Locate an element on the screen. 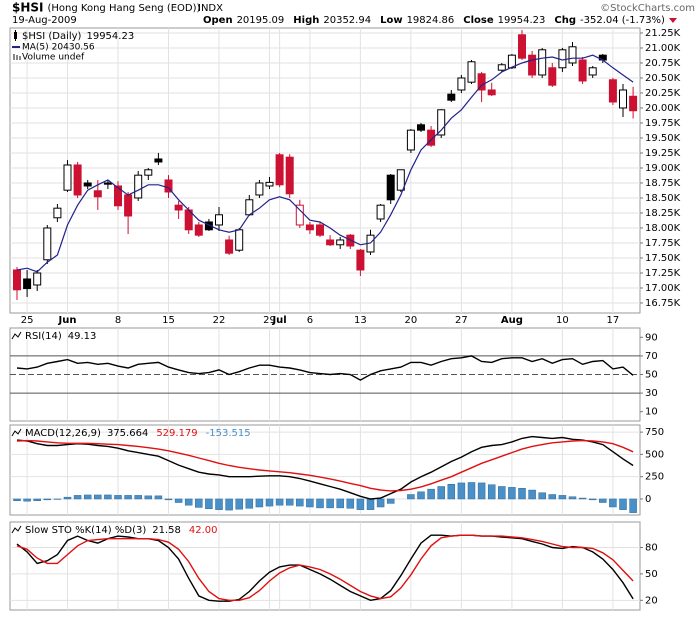 The width and height of the screenshot is (697, 622). legend-reading: 20430.56 is located at coordinates (73, 48).